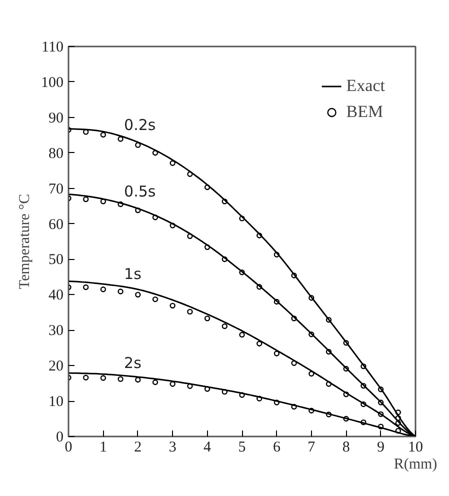 The width and height of the screenshot is (449, 496). Describe the element at coordinates (140, 191) in the screenshot. I see `annotation: 0.5s` at that location.